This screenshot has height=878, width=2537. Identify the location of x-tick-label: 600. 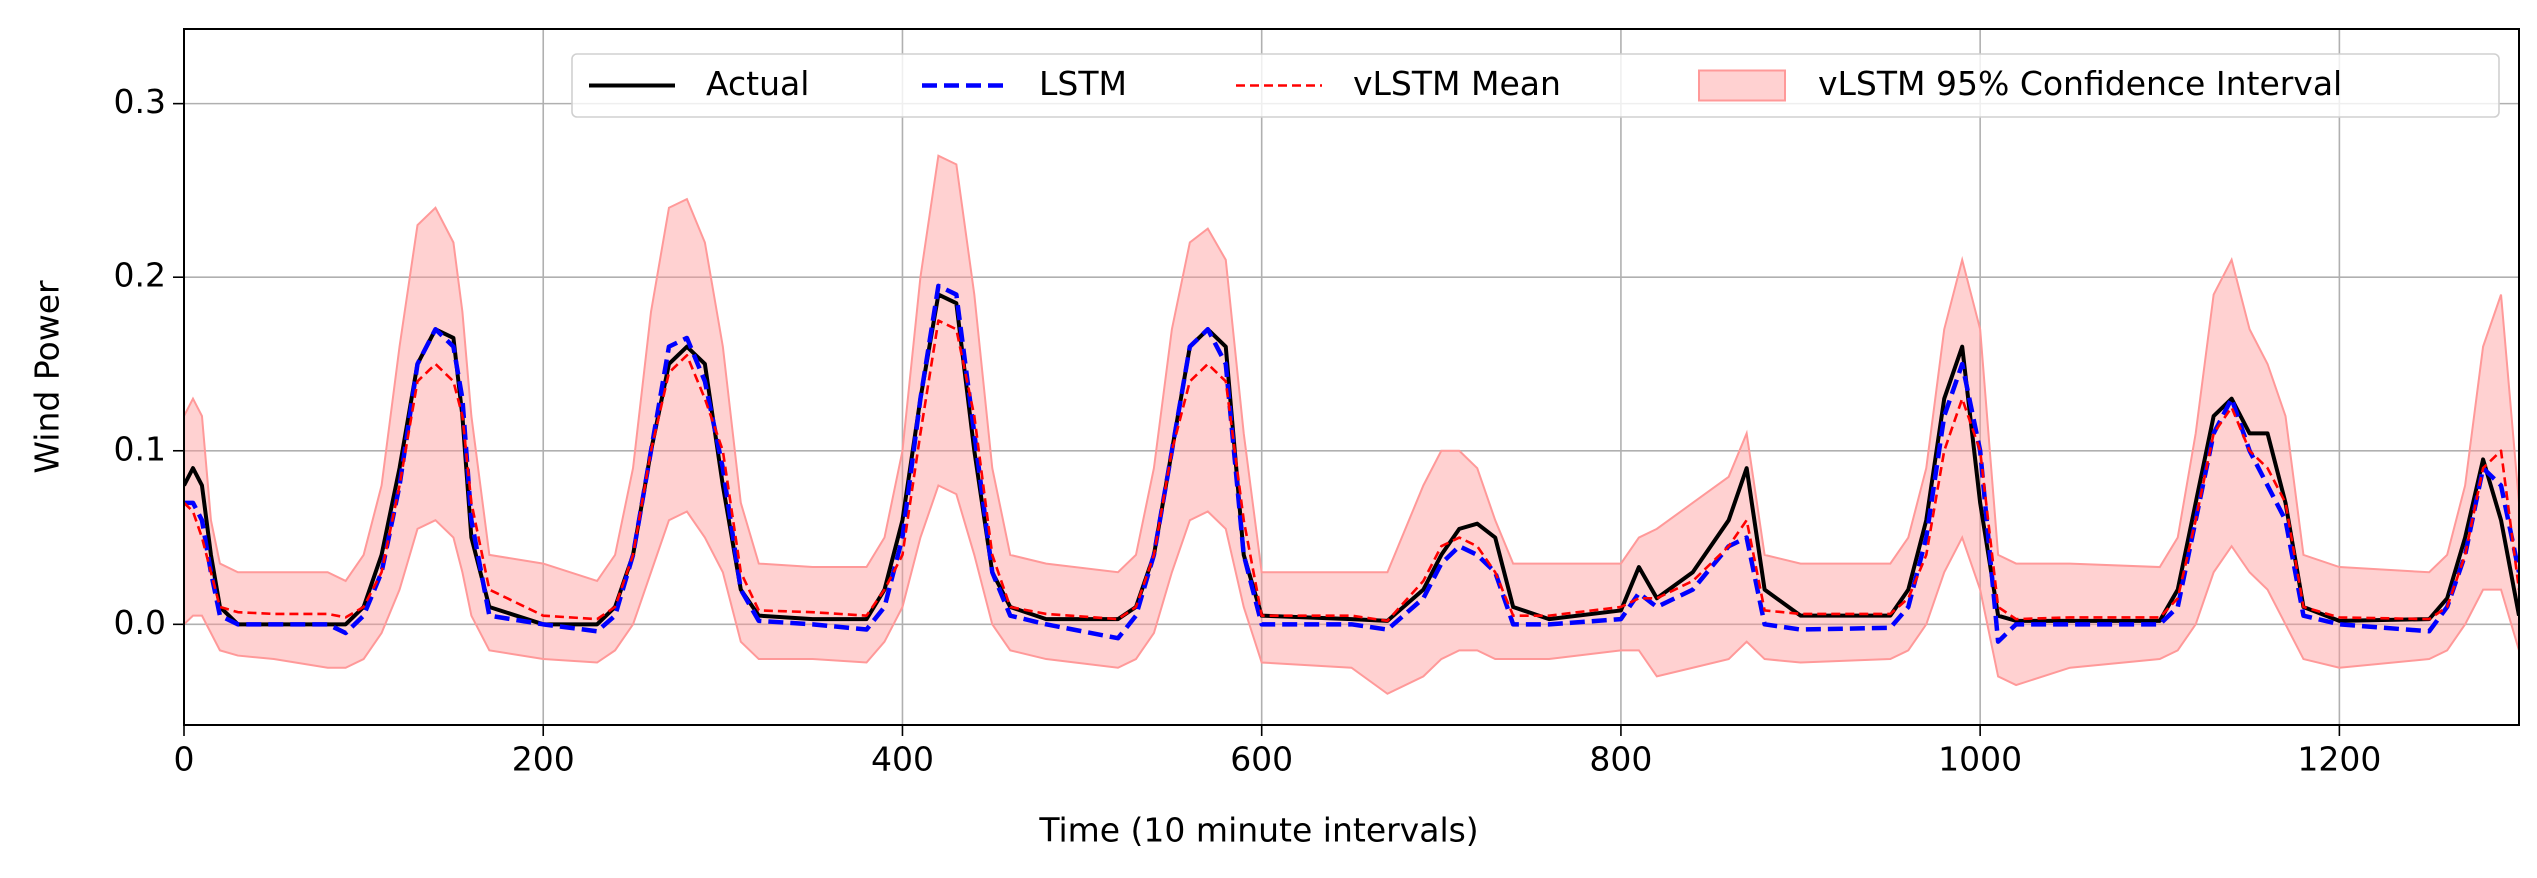
(1261, 759).